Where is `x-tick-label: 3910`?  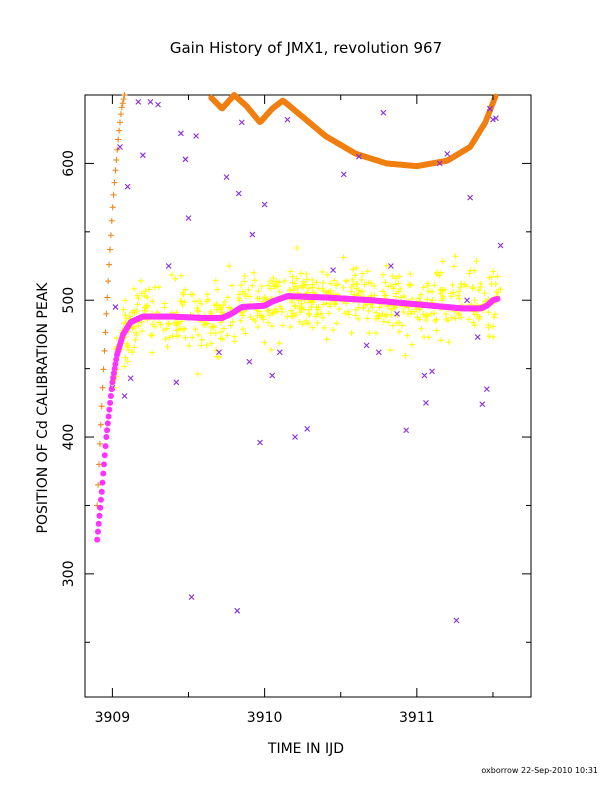 x-tick-label: 3910 is located at coordinates (265, 718).